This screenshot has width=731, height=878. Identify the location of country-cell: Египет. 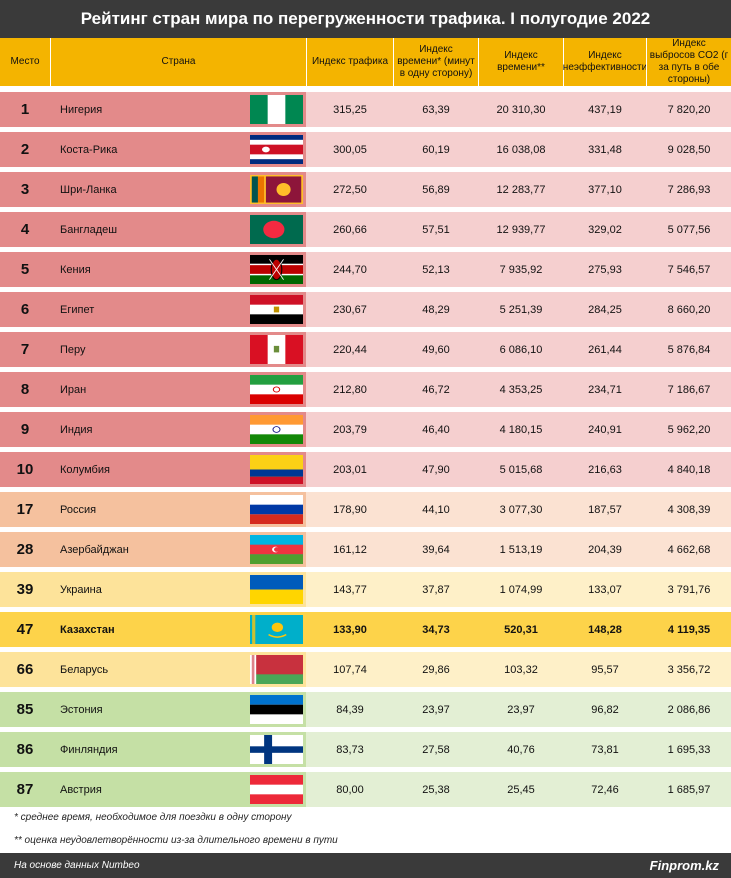
(77, 309).